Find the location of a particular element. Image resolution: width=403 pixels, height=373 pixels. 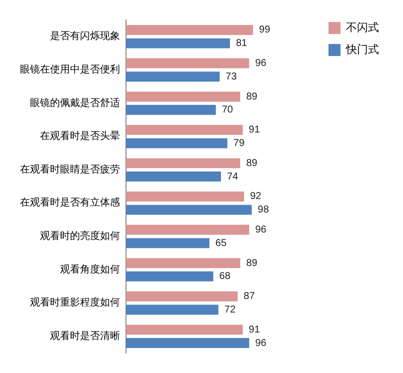

y-tick-label: 观看角度如何 is located at coordinates (90, 269).